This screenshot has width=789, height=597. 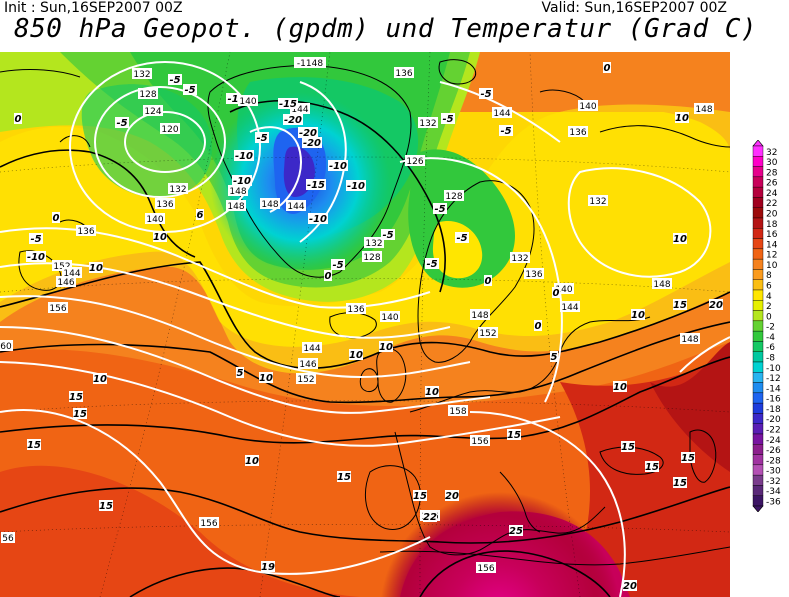 I want to click on temp-label-61: 22, so click(x=430, y=517).